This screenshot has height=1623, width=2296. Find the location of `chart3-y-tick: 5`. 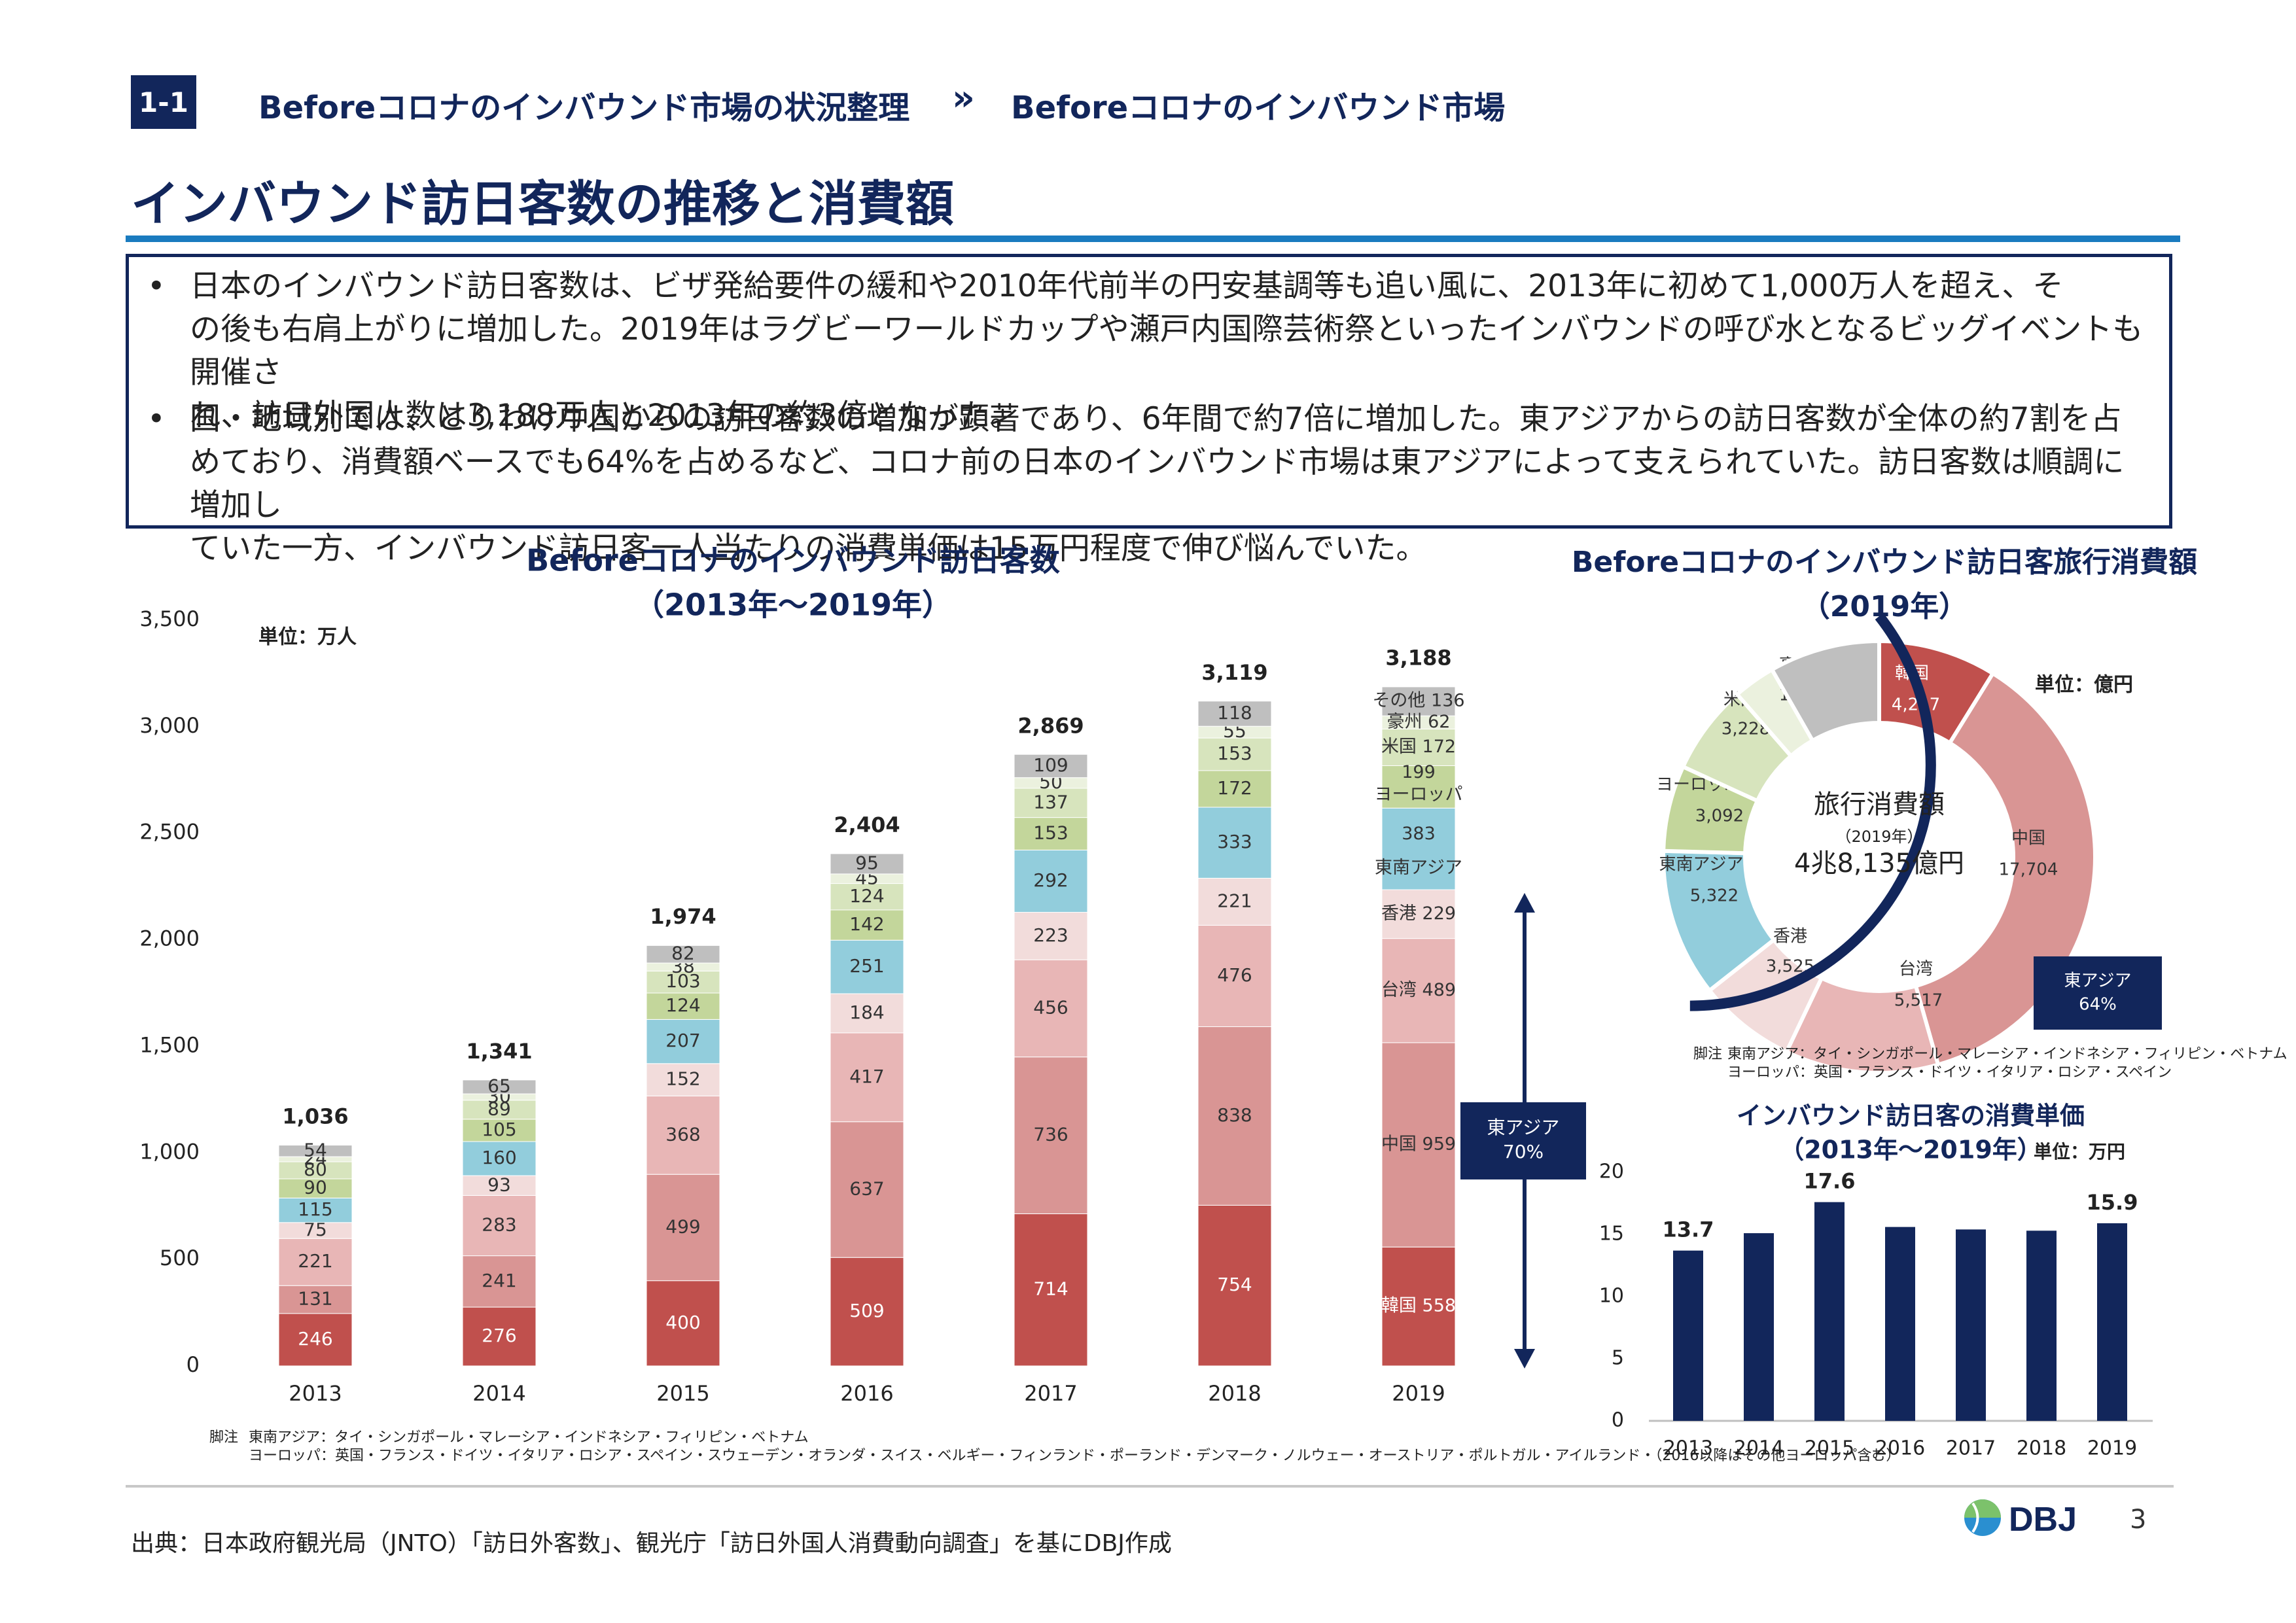

chart3-y-tick: 5 is located at coordinates (1618, 1358).